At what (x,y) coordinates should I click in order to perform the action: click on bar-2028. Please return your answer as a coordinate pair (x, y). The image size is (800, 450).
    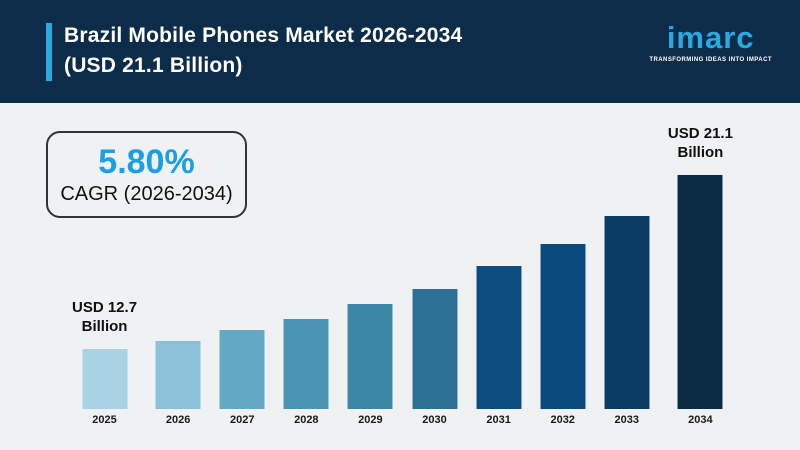
    Looking at the image, I should click on (306, 364).